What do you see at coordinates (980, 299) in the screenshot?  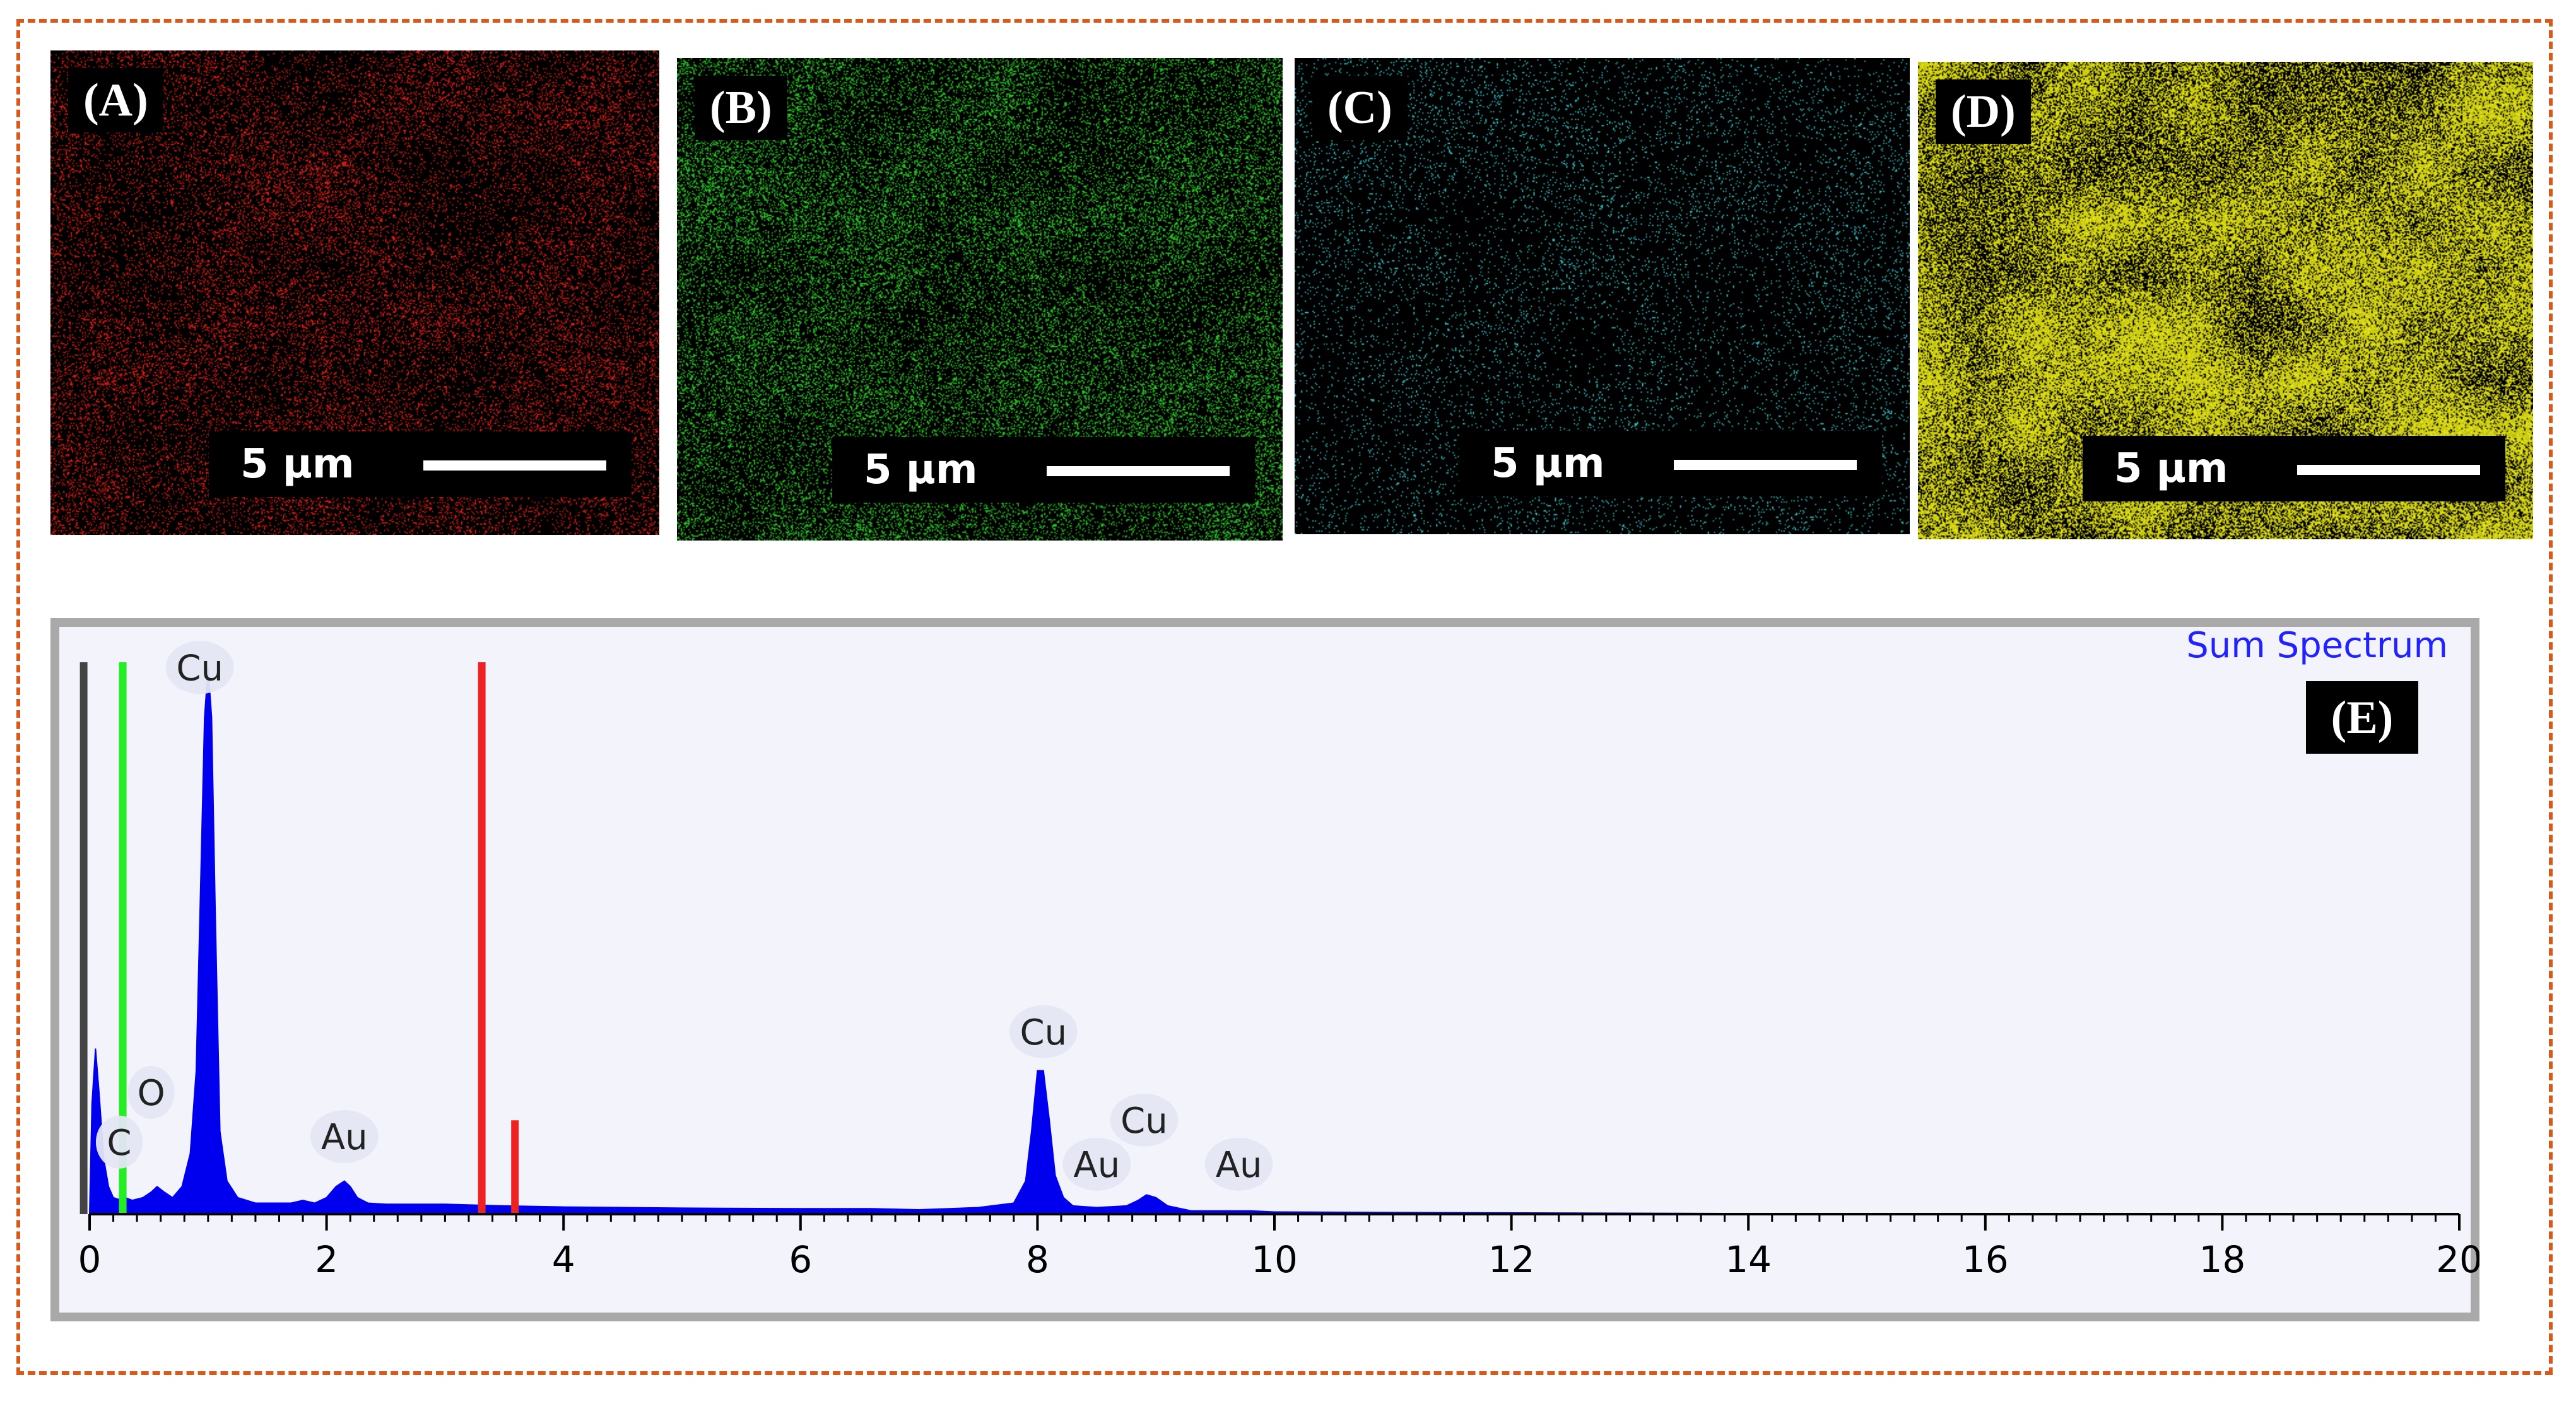 I see `eds-map-b: (B) 5 µm` at bounding box center [980, 299].